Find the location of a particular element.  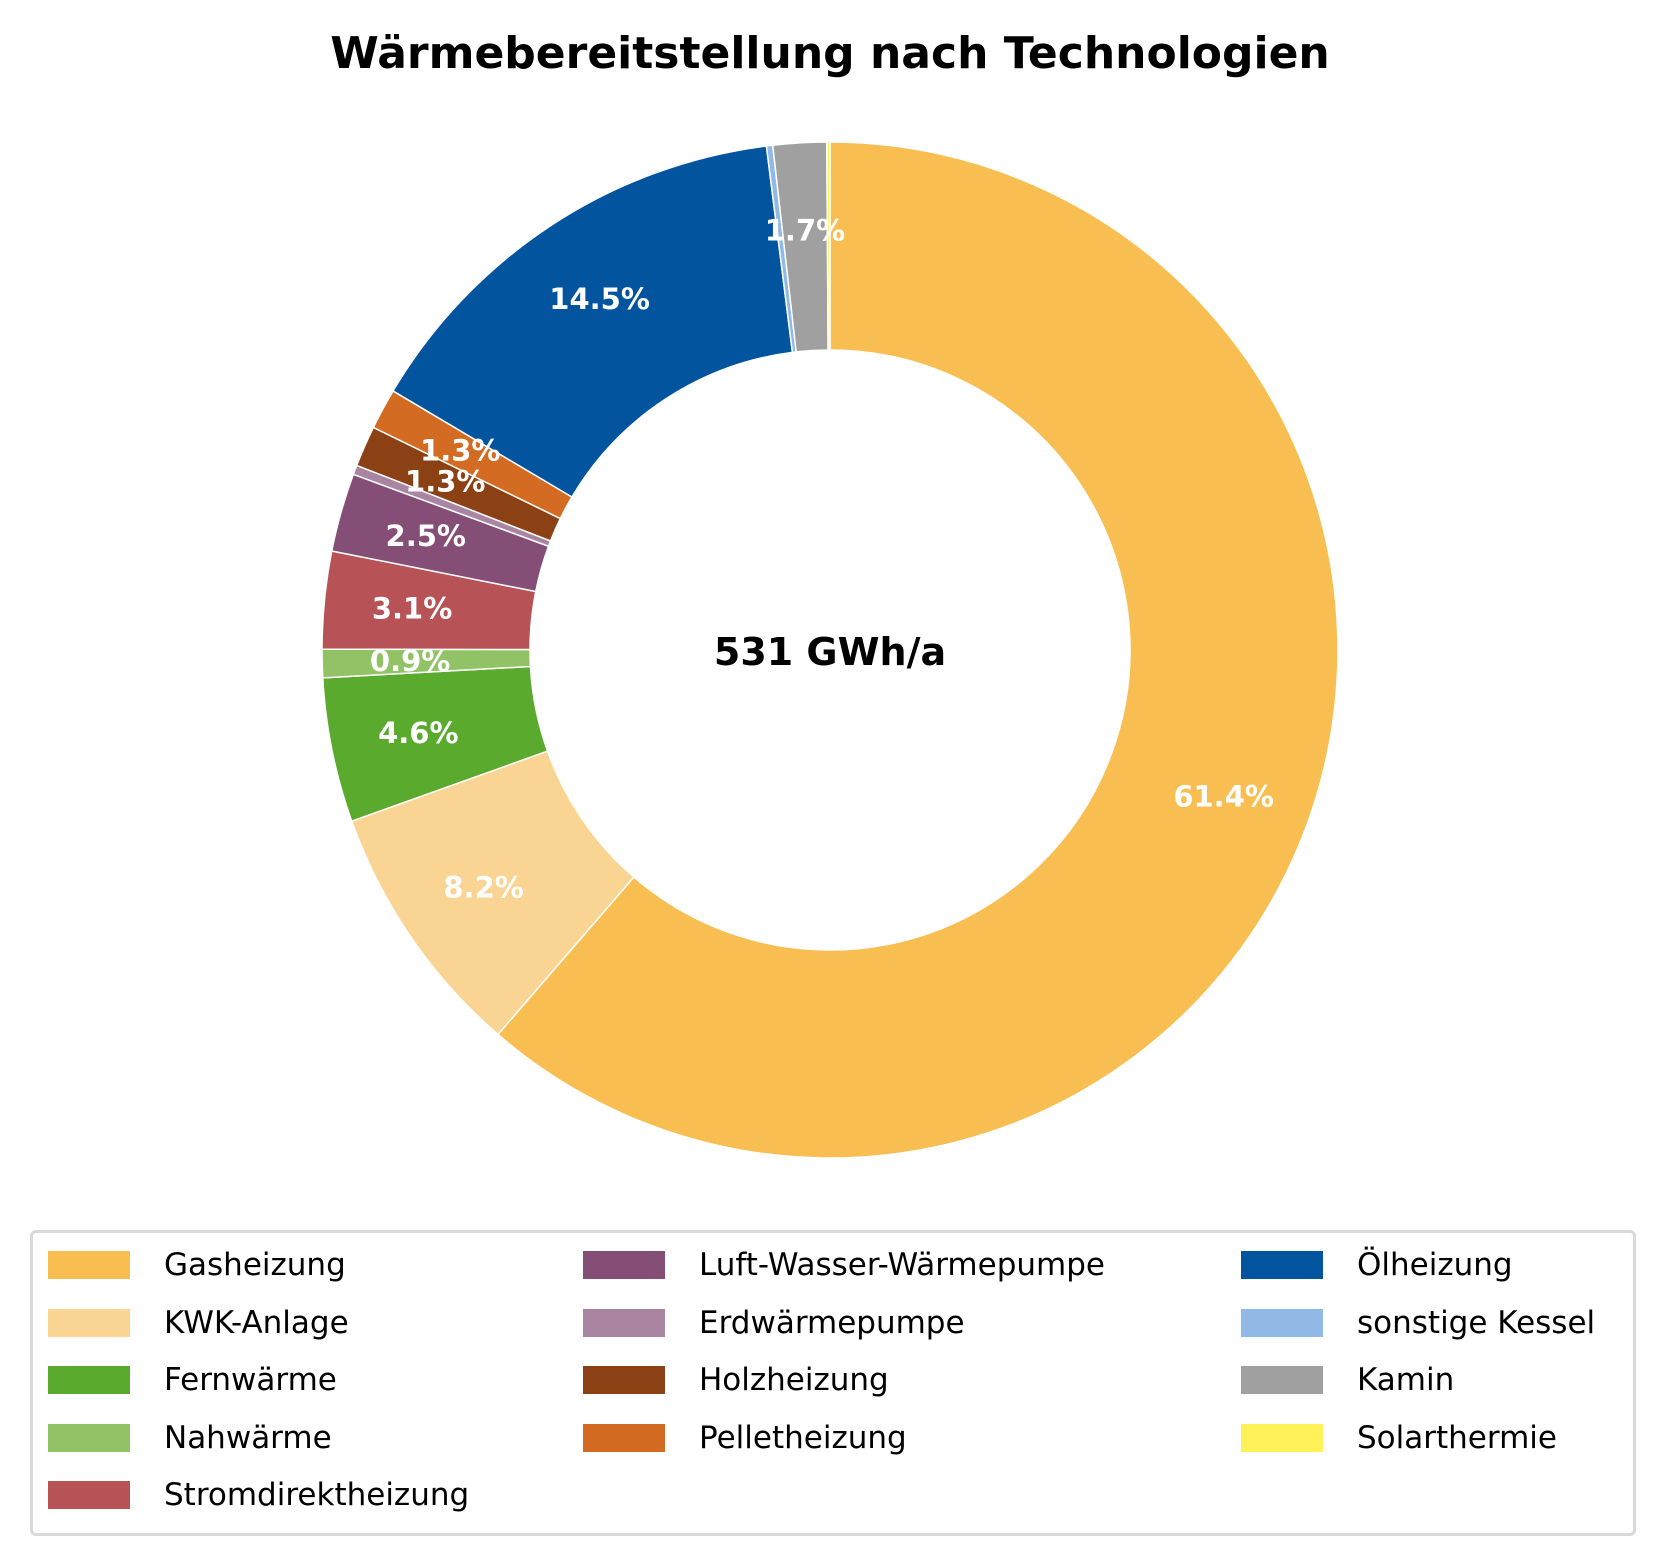

legend-item: Fernwärme is located at coordinates (192, 1380).